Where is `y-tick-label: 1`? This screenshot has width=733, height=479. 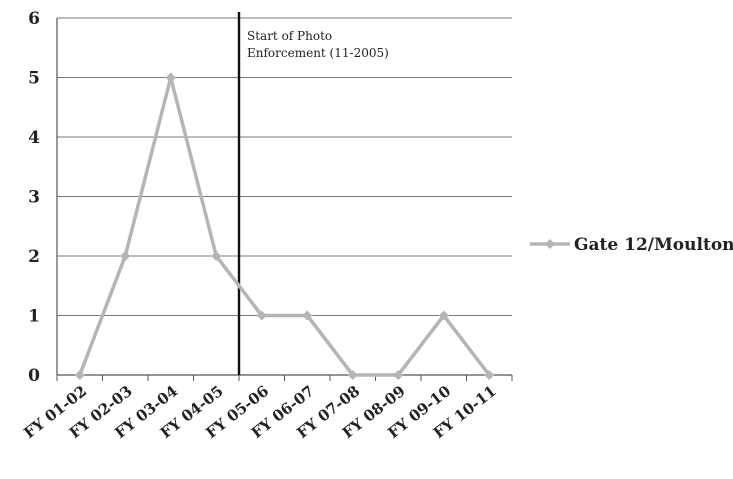 y-tick-label: 1 is located at coordinates (34, 317).